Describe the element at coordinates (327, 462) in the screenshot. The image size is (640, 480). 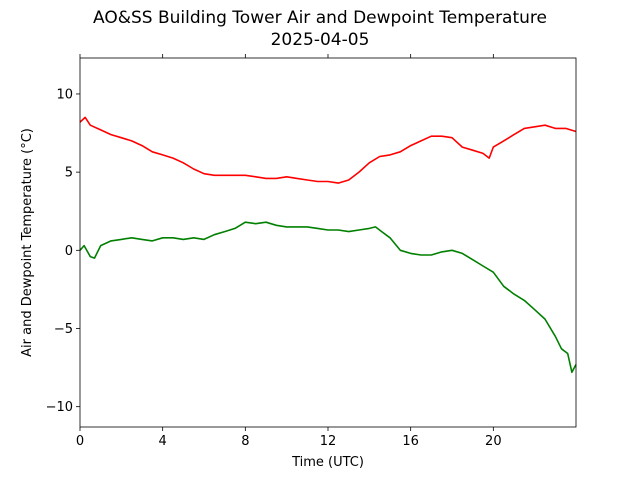
I see `x-axis-label: Time (UTC)` at that location.